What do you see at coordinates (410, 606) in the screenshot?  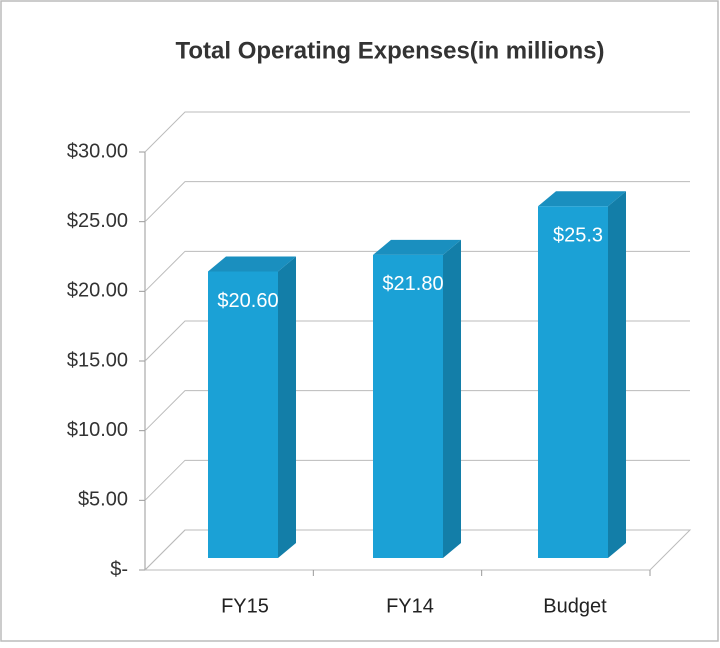 I see `x-tick-label: FY14` at bounding box center [410, 606].